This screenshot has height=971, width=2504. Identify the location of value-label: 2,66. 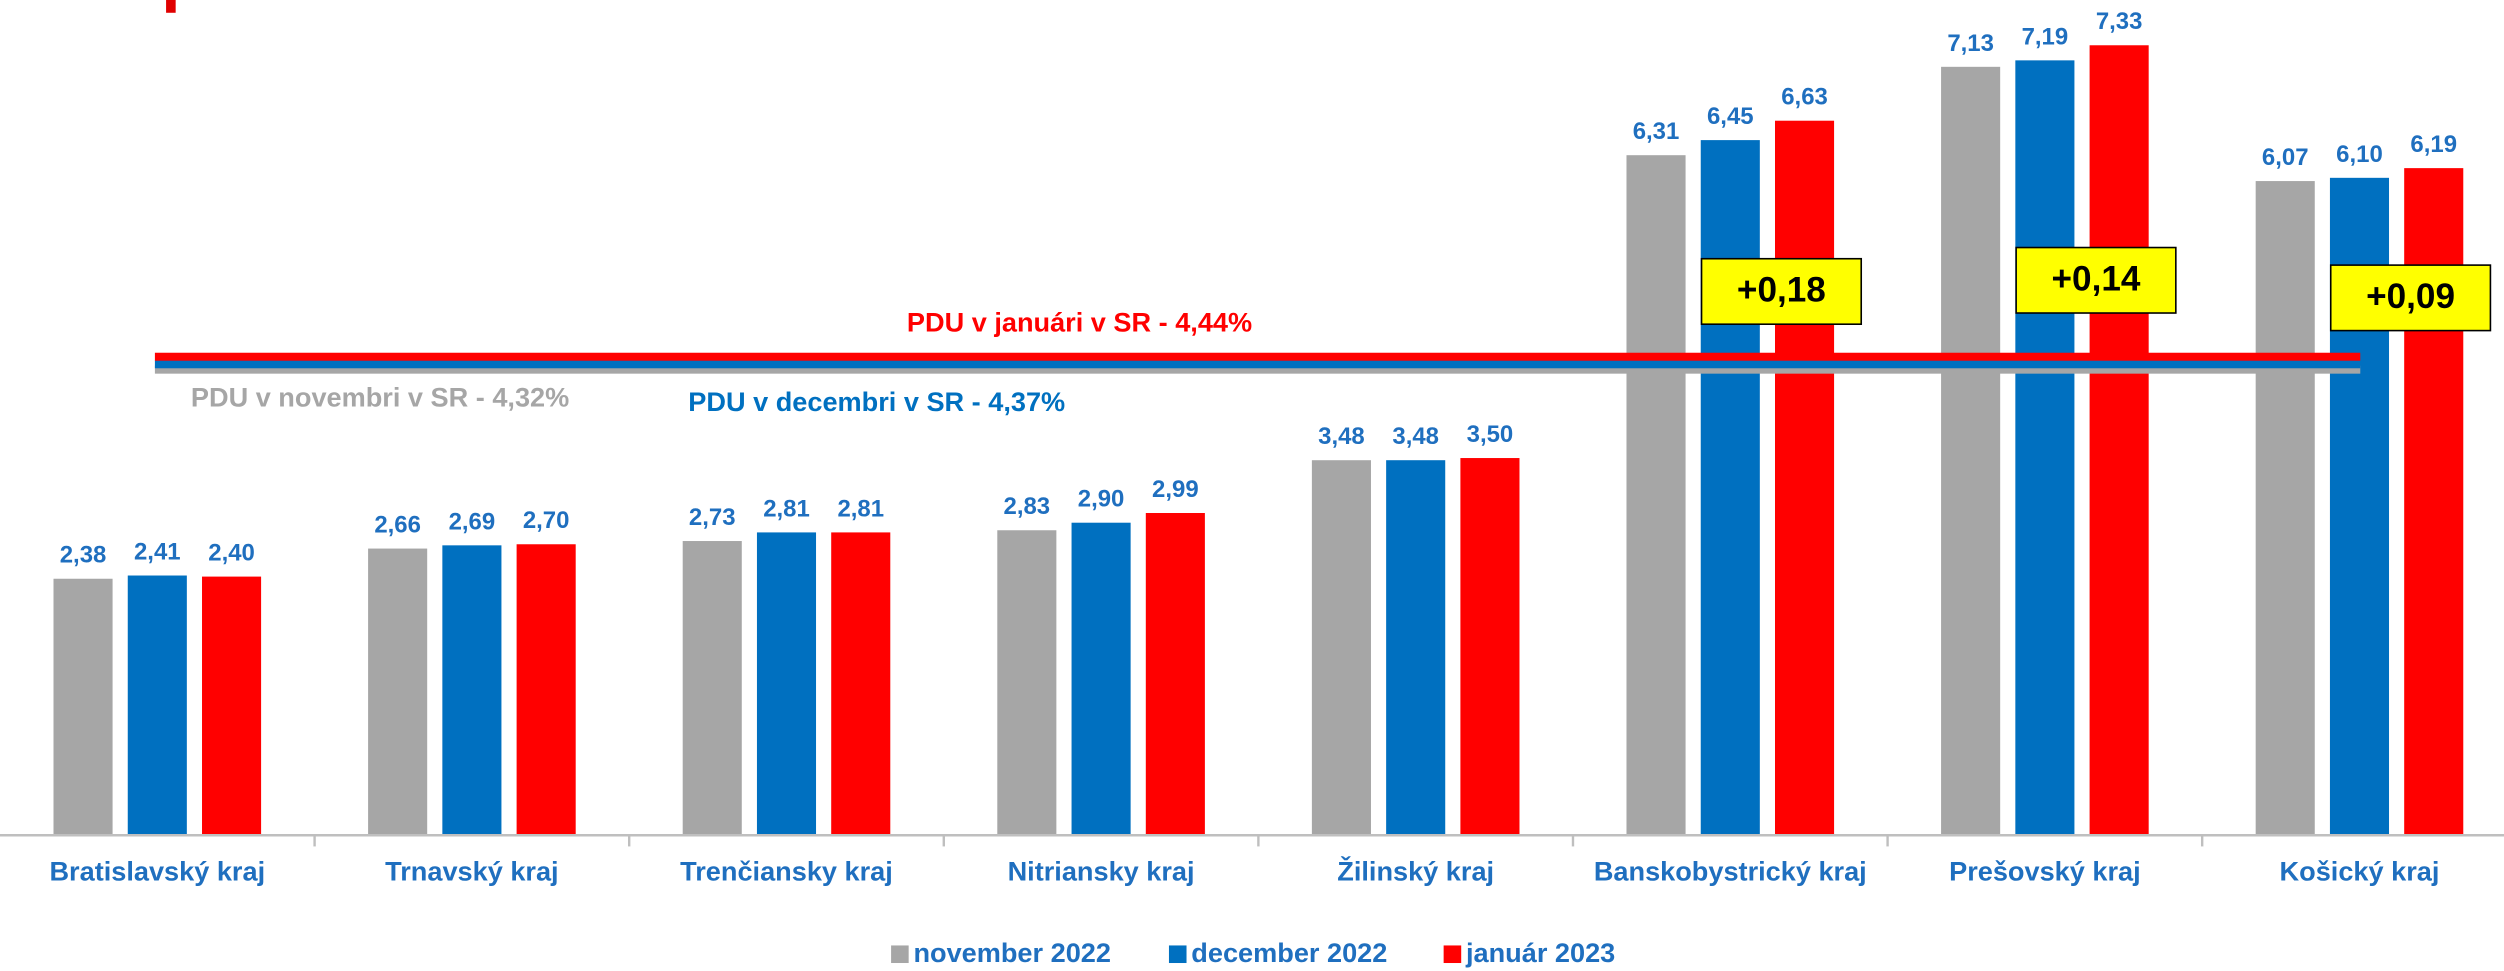
(397, 525).